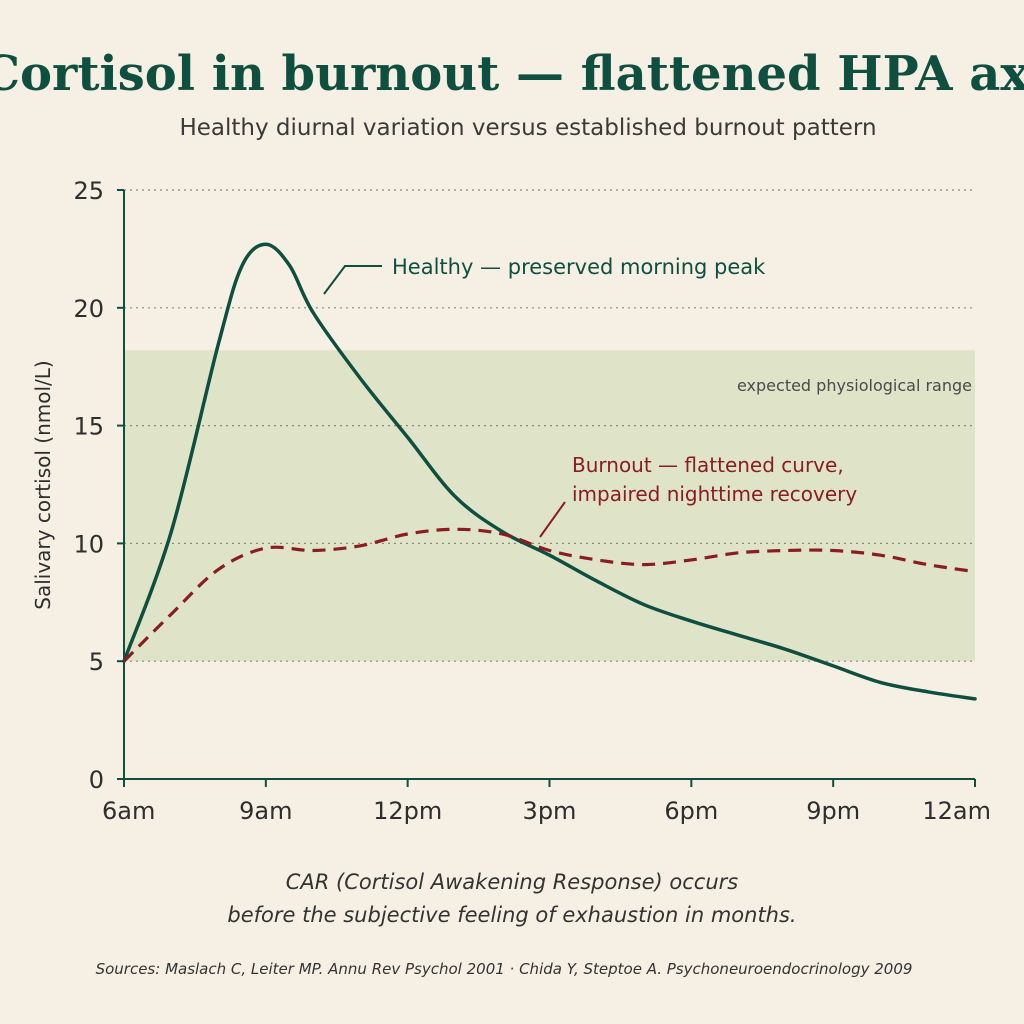 The image size is (1024, 1024). Describe the element at coordinates (833, 811) in the screenshot. I see `x-tick-label: 9pm` at that location.